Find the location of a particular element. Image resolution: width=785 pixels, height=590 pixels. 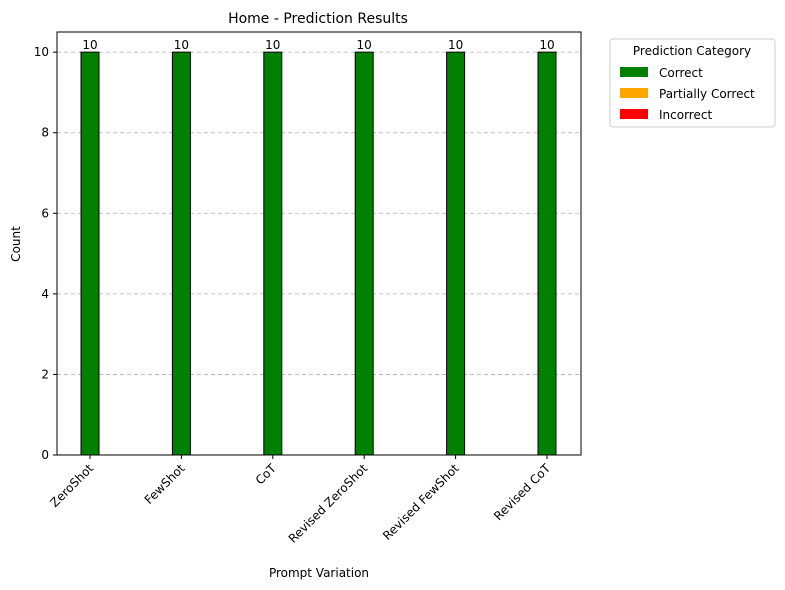

x-tick-label: Revised CoT is located at coordinates (522, 492).